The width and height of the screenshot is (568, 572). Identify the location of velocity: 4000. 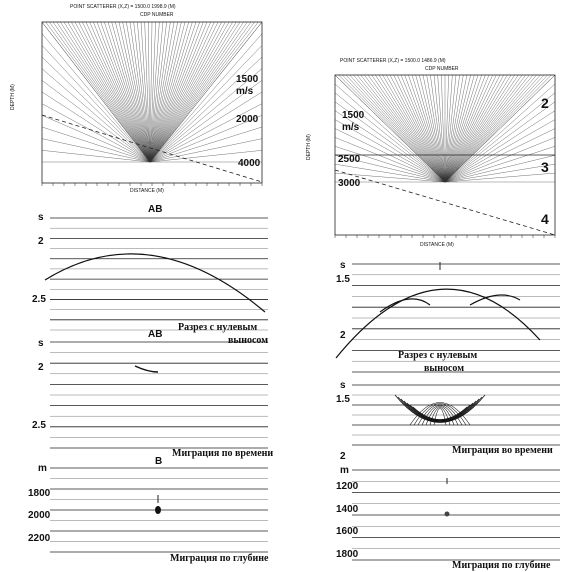
(249, 163).